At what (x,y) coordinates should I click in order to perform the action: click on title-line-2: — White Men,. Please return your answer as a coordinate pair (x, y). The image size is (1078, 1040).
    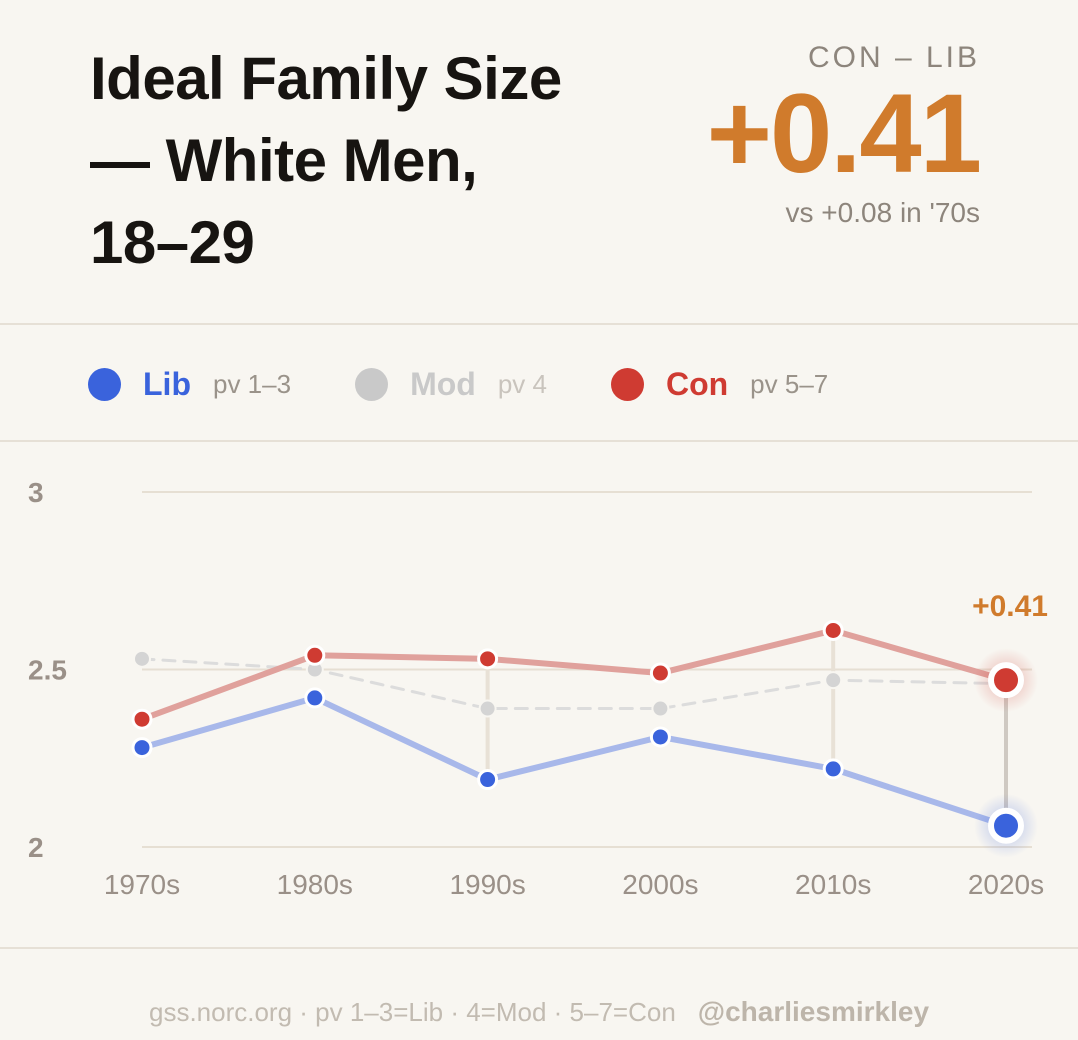
    Looking at the image, I should click on (284, 160).